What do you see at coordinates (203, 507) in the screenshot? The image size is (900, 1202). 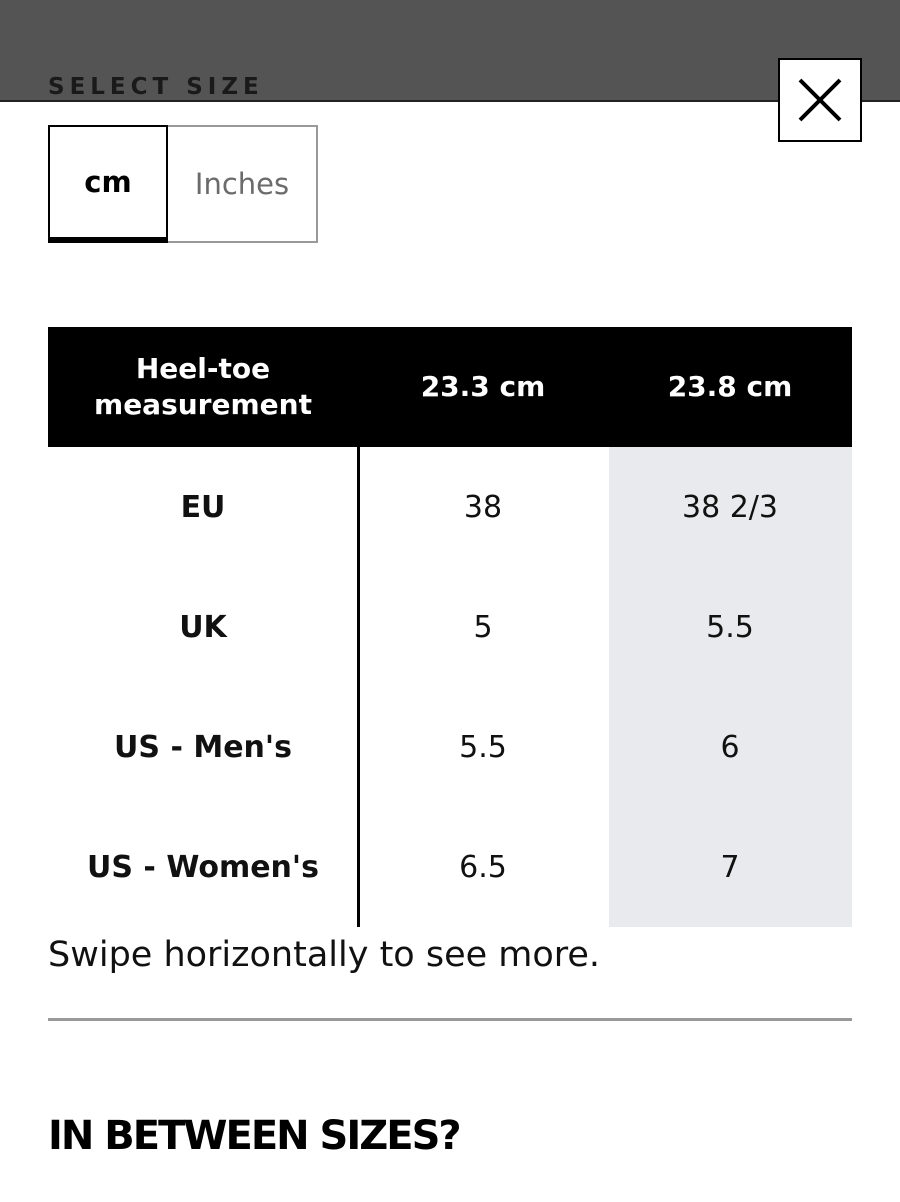 I see `row-label-eu: EU` at bounding box center [203, 507].